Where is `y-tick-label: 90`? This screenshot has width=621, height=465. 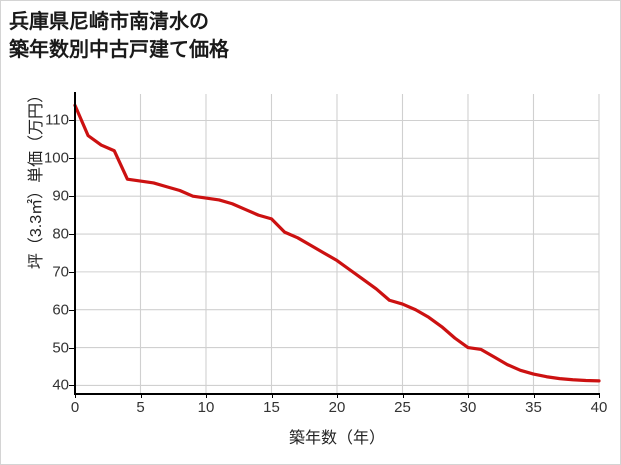
y-tick-label: 90 is located at coordinates (60, 196).